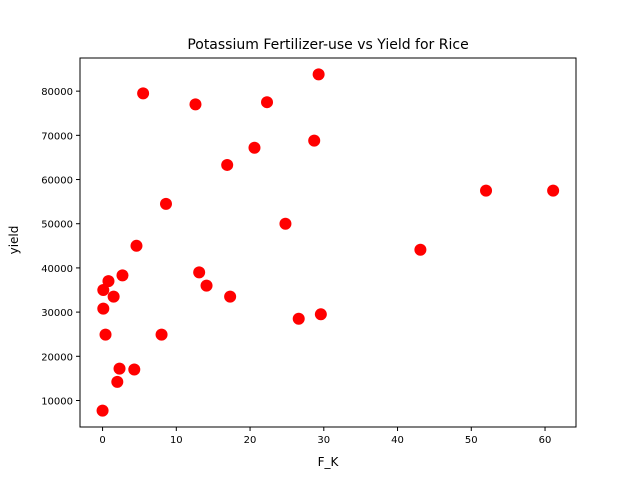  Describe the element at coordinates (57, 357) in the screenshot. I see `y-tick-label: 20000` at that location.